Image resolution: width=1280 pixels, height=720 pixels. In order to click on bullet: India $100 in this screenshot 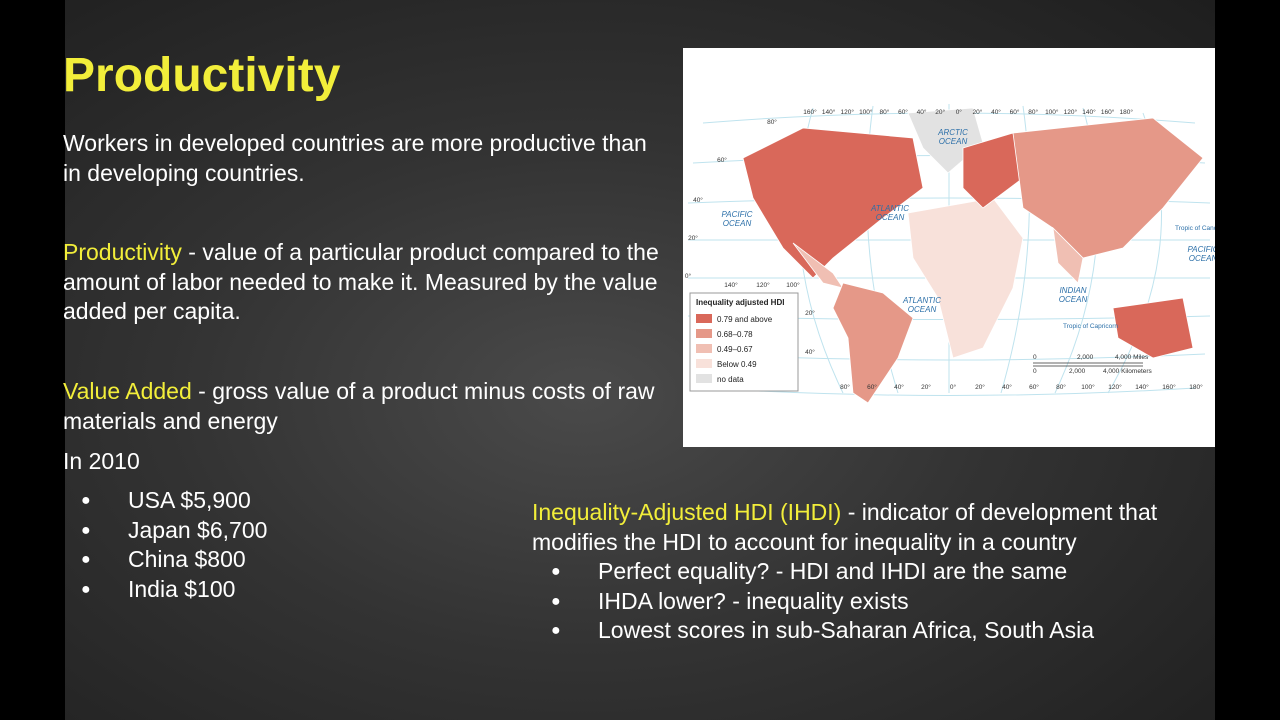, I will do `click(166, 590)`.